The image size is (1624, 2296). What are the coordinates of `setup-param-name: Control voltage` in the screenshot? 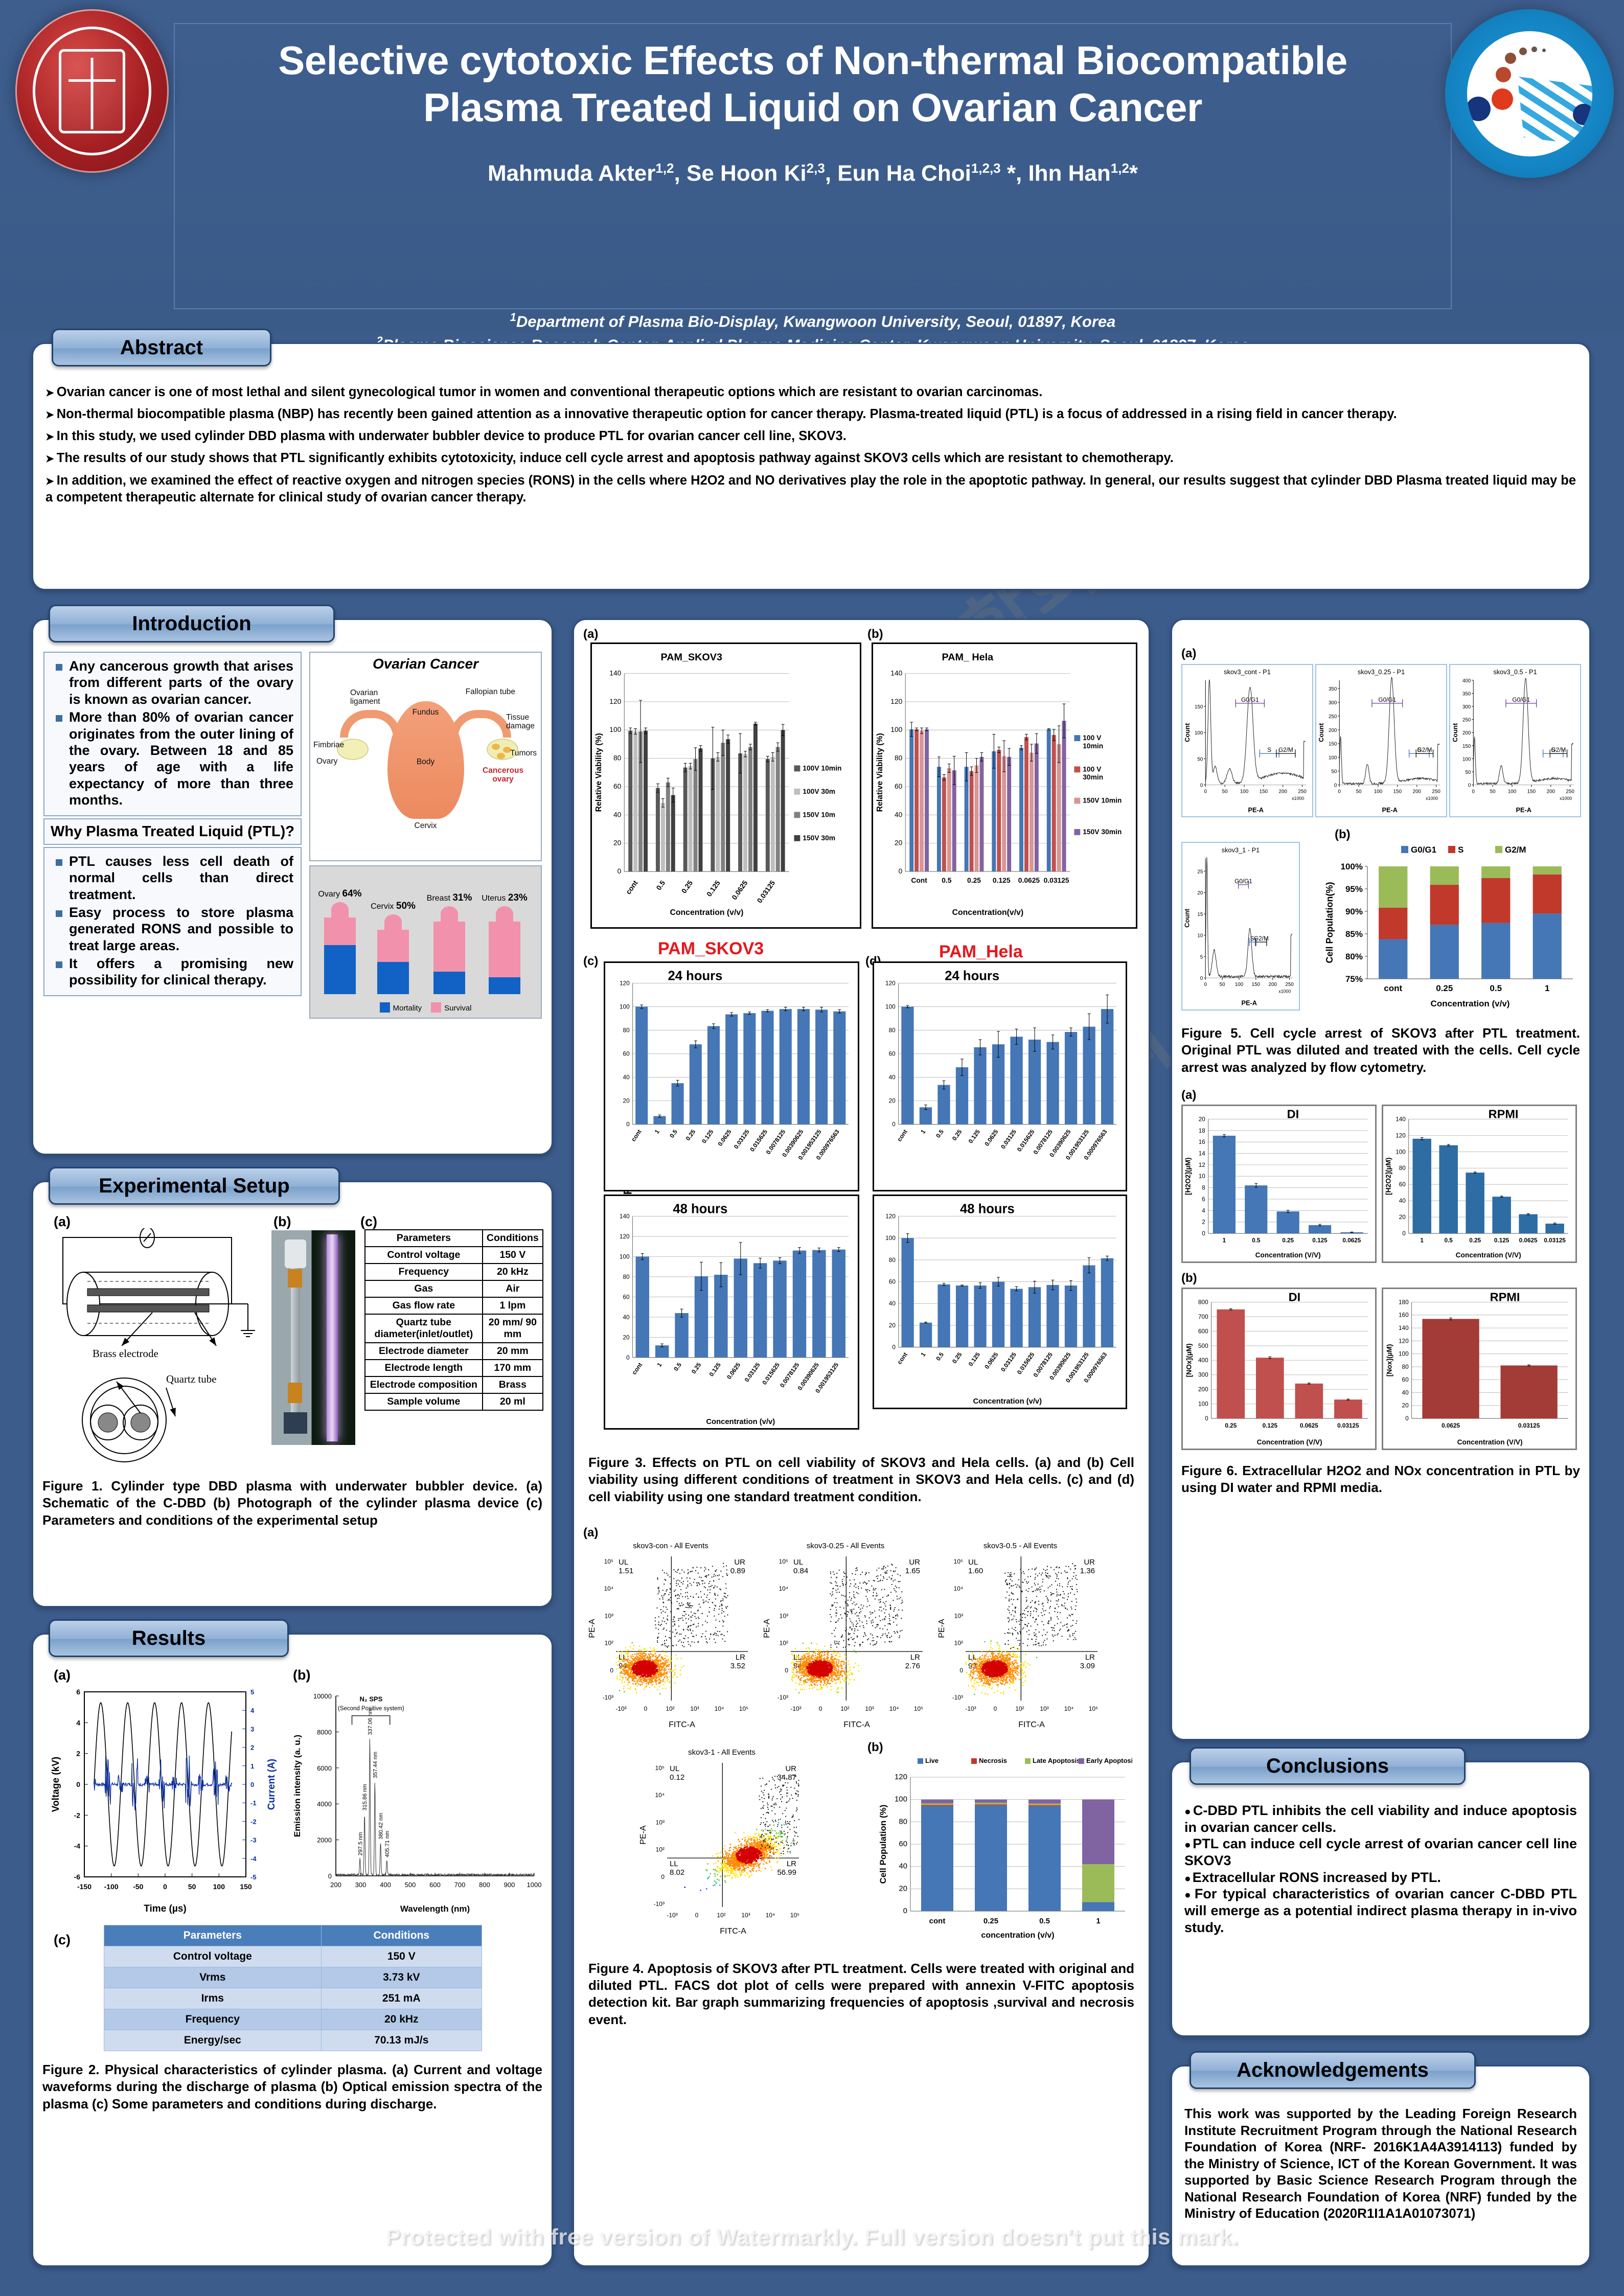 It's located at (423, 1255).